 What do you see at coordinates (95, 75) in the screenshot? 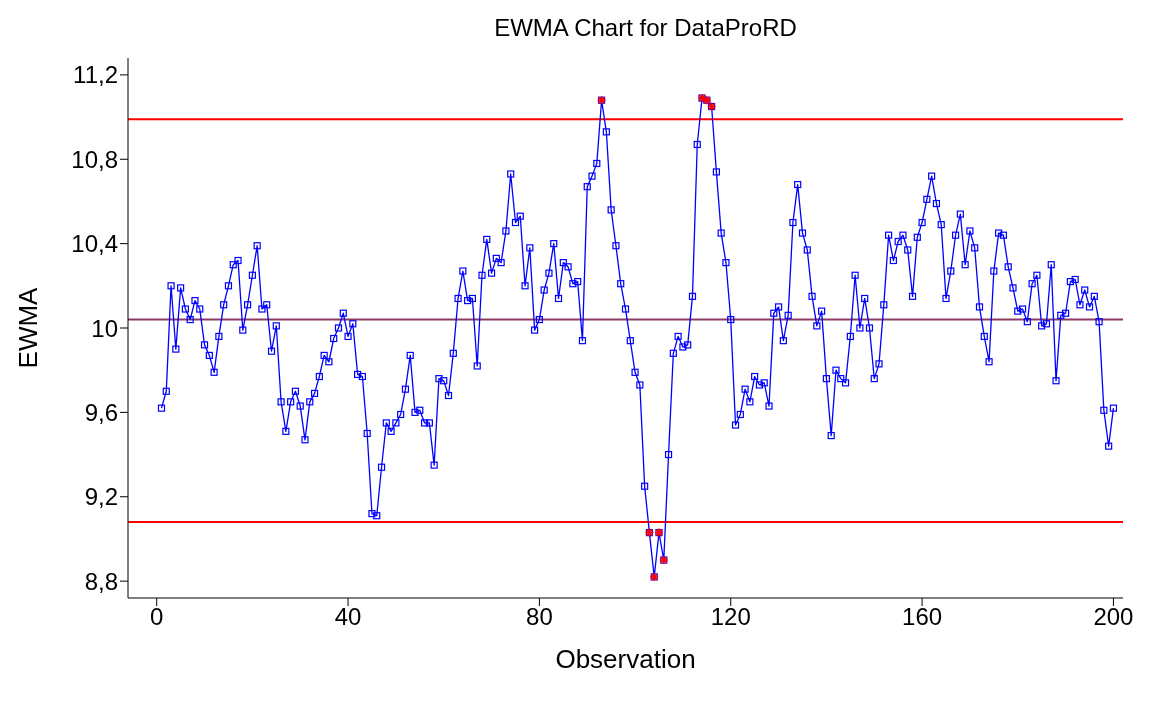
I see `y-tick-label: 11,2` at bounding box center [95, 75].